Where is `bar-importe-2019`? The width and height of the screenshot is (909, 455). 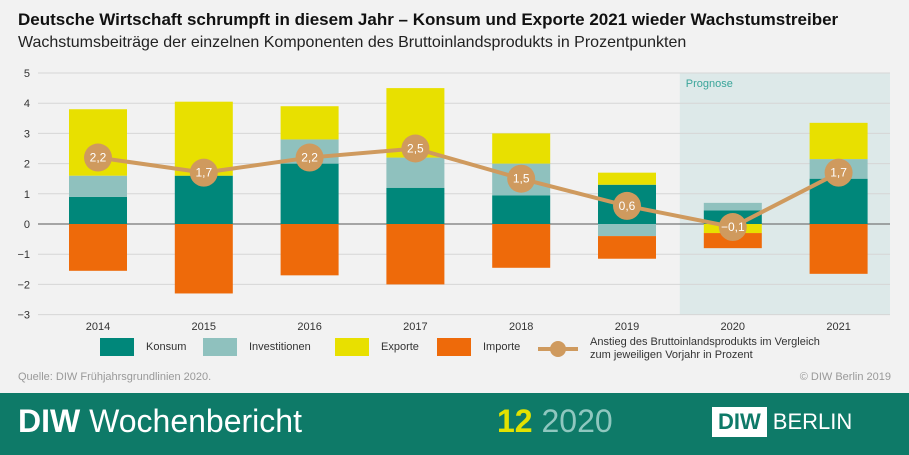
bar-importe-2019 is located at coordinates (627, 247).